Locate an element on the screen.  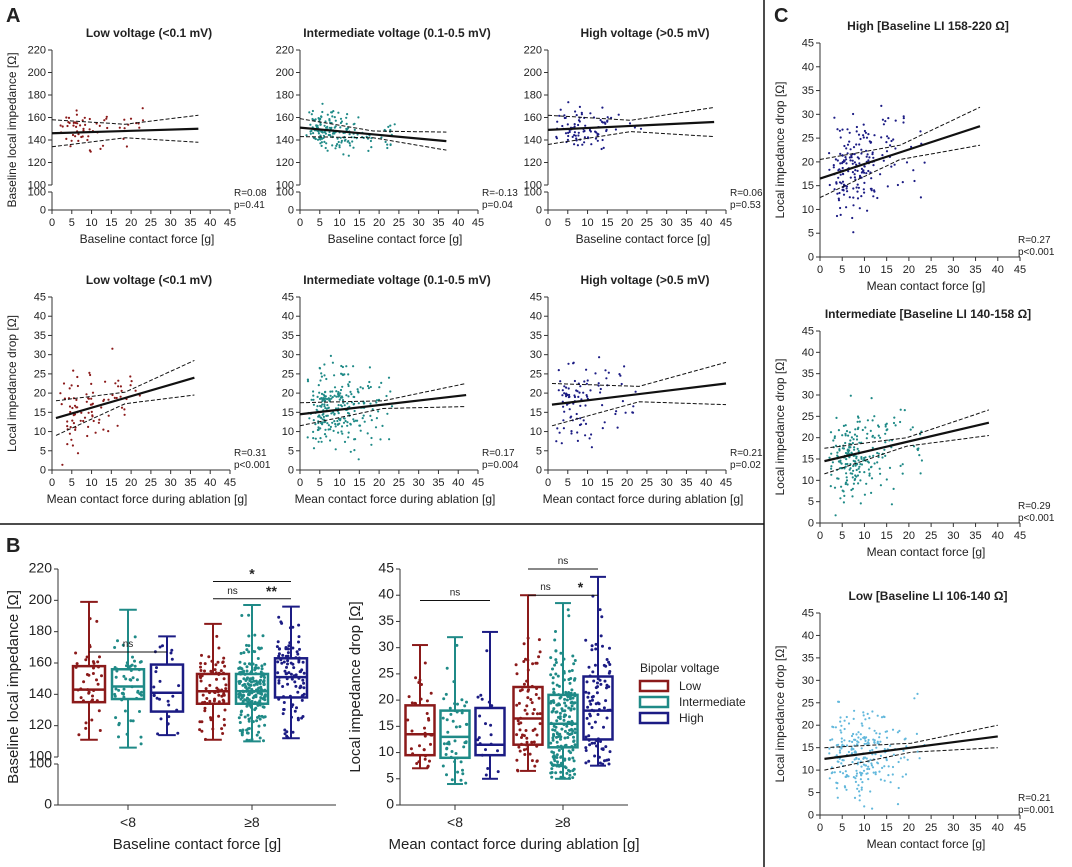
y-tick-label: 15 is located at coordinates (40, 413).